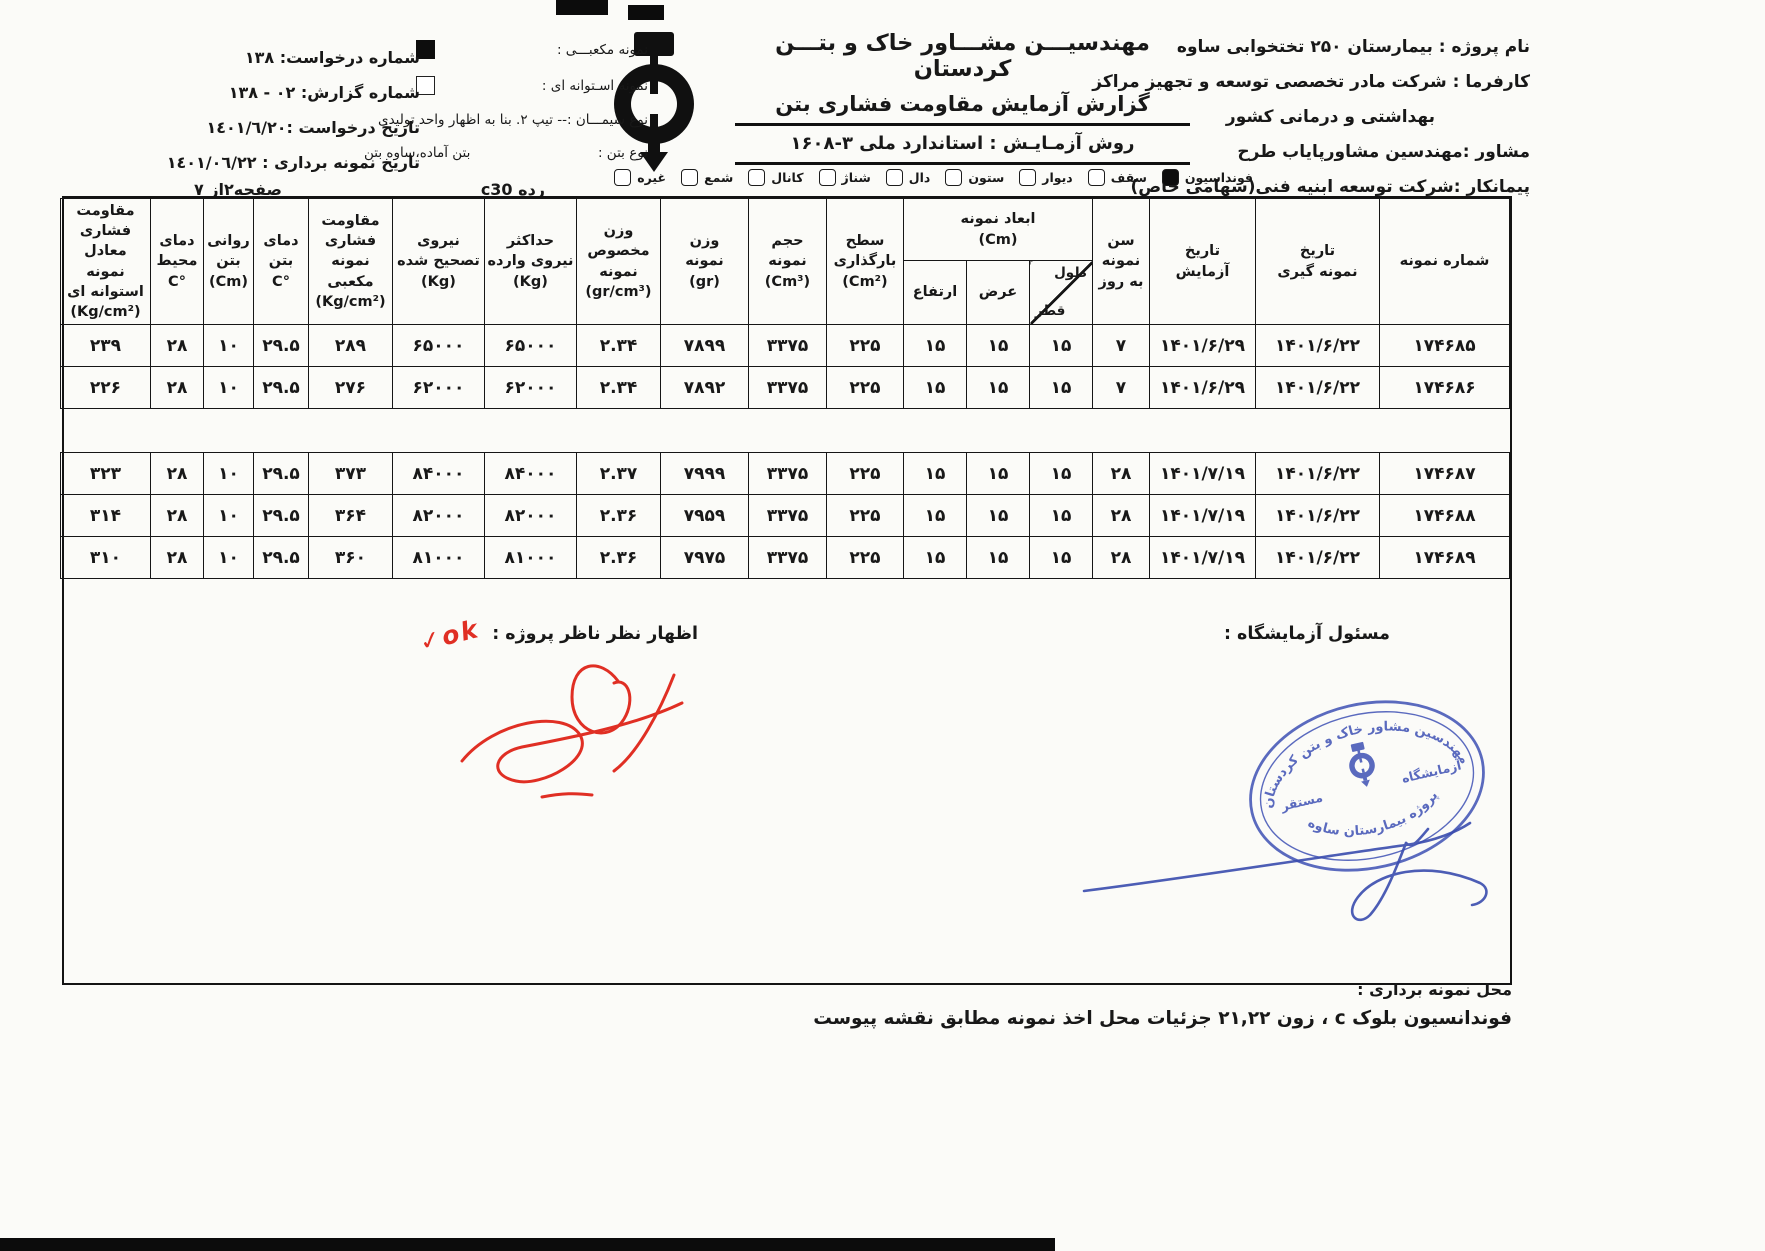 Image resolution: width=1765 pixels, height=1251 pixels. Describe the element at coordinates (704, 557) in the screenshot. I see `table-cell: ۷۹۷۵` at that location.